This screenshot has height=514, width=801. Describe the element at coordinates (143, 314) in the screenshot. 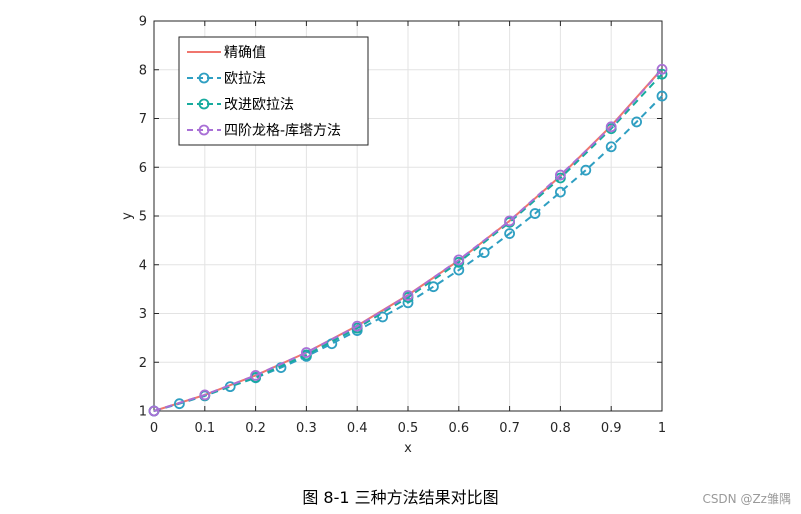

I see `y-tick-label: 3` at that location.